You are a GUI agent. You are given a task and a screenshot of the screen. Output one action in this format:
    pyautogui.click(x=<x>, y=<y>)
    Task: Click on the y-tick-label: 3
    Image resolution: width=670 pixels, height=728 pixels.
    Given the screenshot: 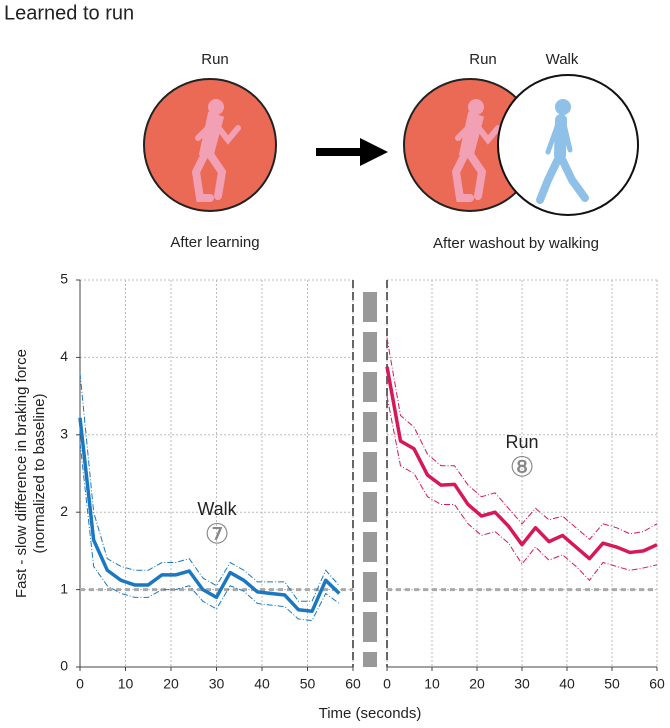 What is the action you would take?
    pyautogui.click(x=64, y=434)
    